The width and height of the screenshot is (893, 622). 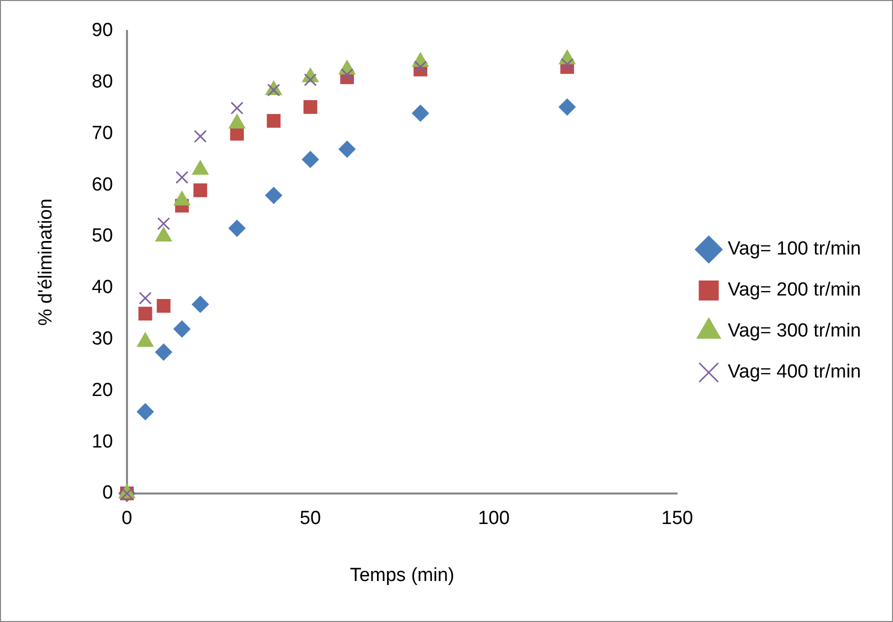 I want to click on y-tick-label: 30, so click(x=102, y=339).